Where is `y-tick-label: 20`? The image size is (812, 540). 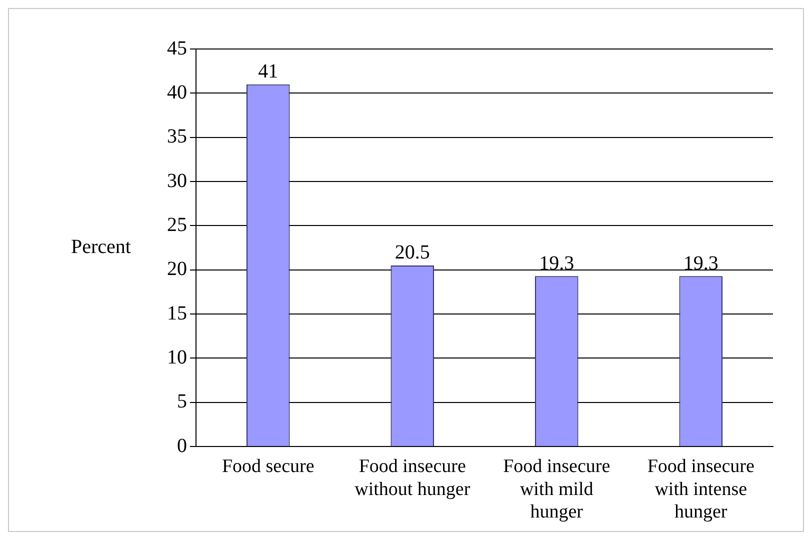 y-tick-label: 20 is located at coordinates (177, 269).